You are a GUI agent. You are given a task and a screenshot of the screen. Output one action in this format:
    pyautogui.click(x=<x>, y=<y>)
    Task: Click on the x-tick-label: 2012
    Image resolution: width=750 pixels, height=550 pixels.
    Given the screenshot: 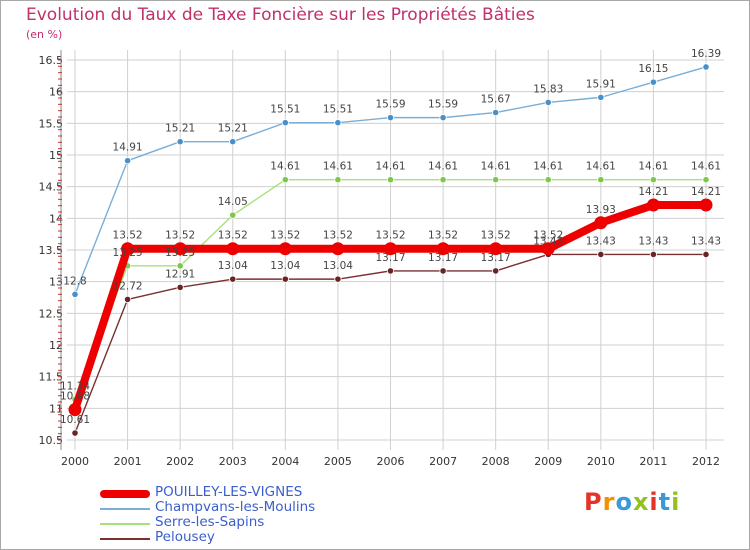 What is the action you would take?
    pyautogui.click(x=706, y=461)
    